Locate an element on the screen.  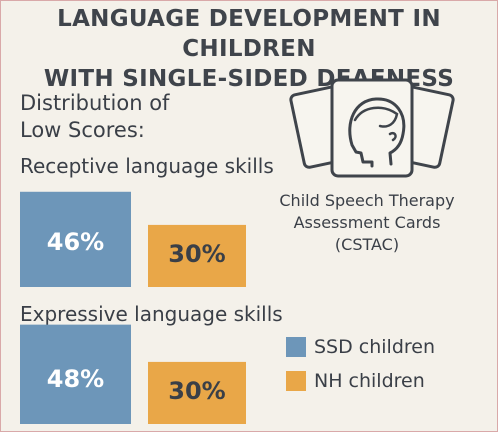
card-caption-line-3: (CSTAC) is located at coordinates (367, 244).